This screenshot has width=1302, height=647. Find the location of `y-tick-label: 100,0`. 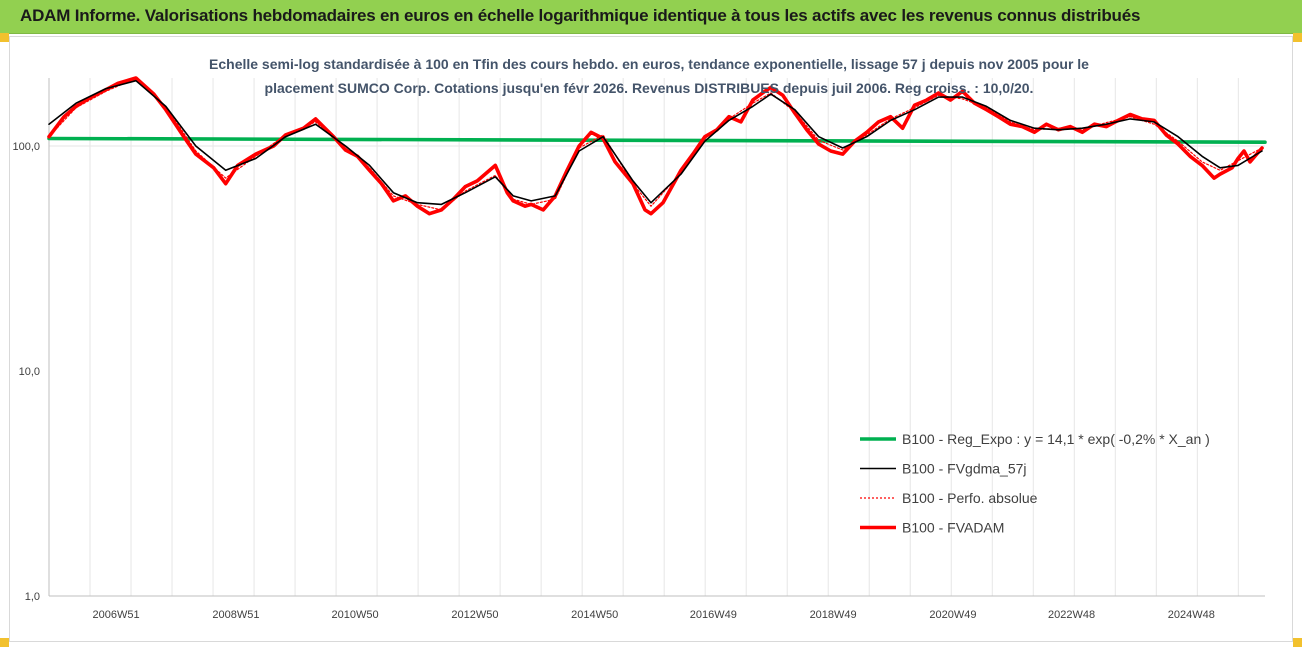

y-tick-label: 100,0 is located at coordinates (26, 147).